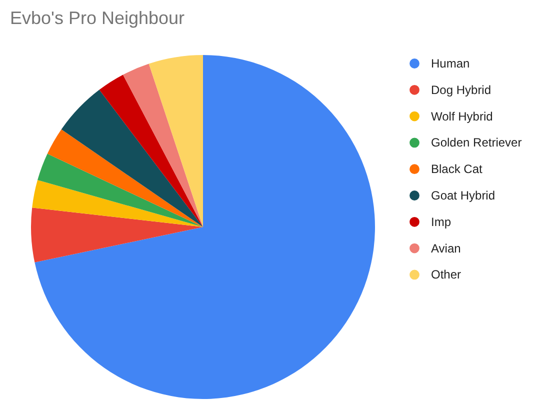  What do you see at coordinates (97, 18) in the screenshot?
I see `chart-title: Evbo's Pro Neighbour` at bounding box center [97, 18].